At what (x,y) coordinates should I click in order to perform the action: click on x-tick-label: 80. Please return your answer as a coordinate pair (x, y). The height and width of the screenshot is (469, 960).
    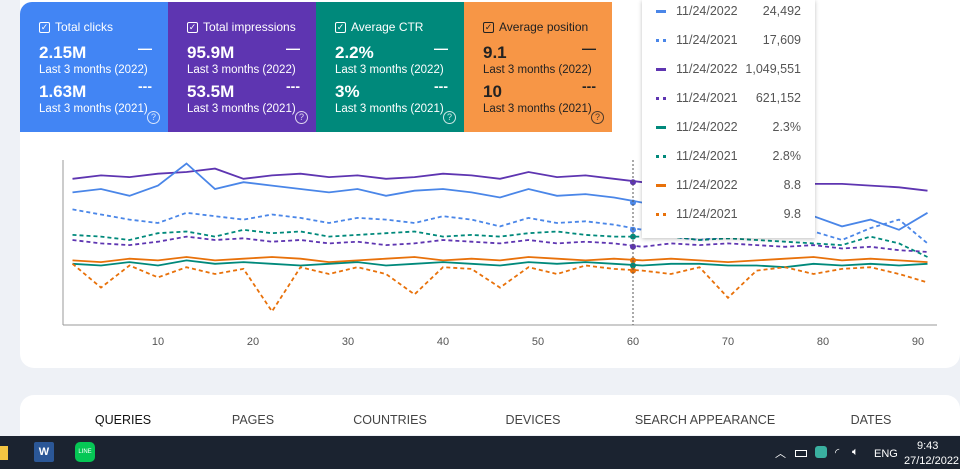
    Looking at the image, I should click on (823, 342).